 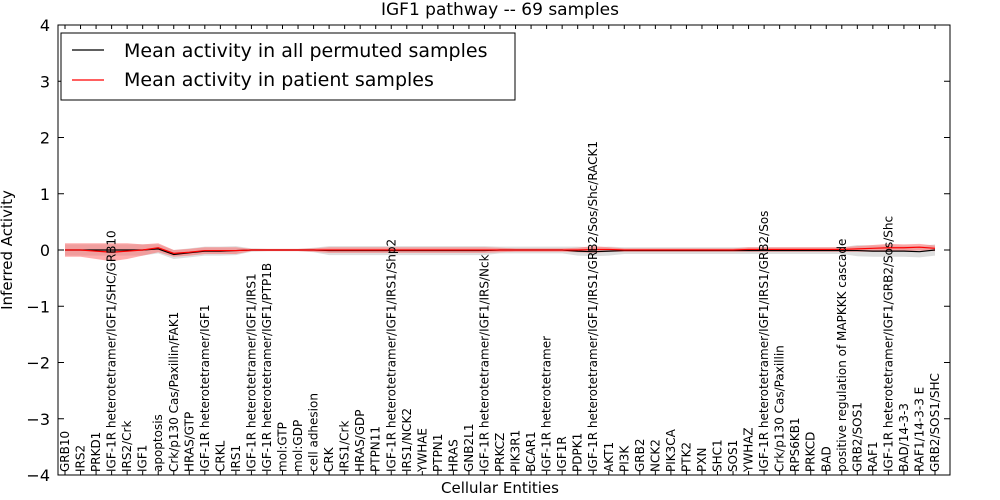 What do you see at coordinates (469, 448) in the screenshot?
I see `category-label: GNB2L1` at bounding box center [469, 448].